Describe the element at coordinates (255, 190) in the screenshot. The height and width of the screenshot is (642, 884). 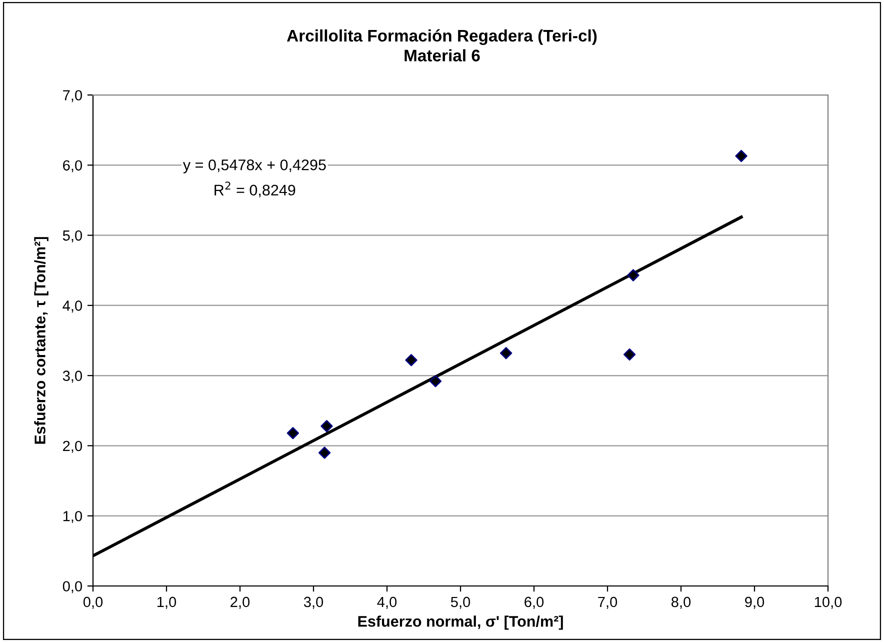
I see `annotation: R$^{2}$ = 0,8249` at that location.